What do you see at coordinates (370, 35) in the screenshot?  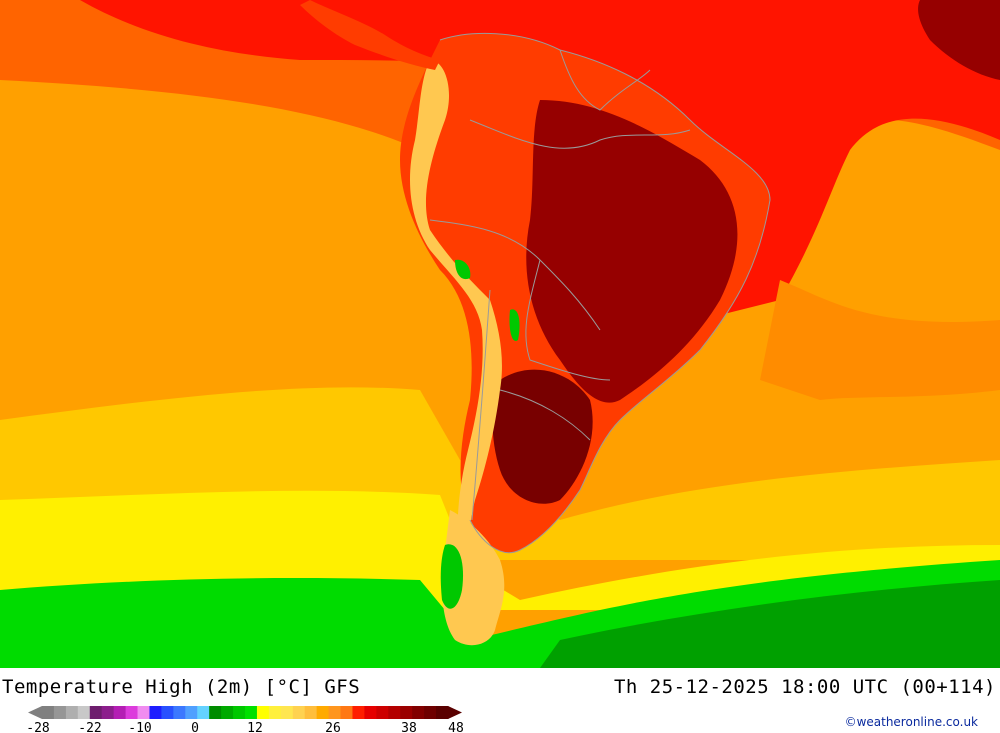 I see `central-america-landmass` at bounding box center [370, 35].